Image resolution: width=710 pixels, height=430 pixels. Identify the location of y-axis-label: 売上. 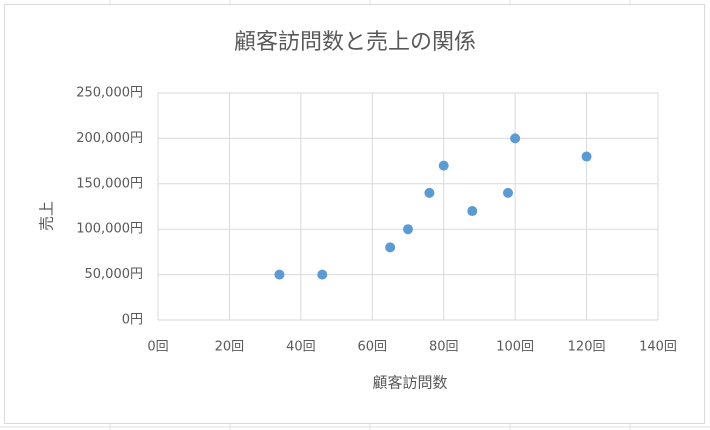
(47, 216).